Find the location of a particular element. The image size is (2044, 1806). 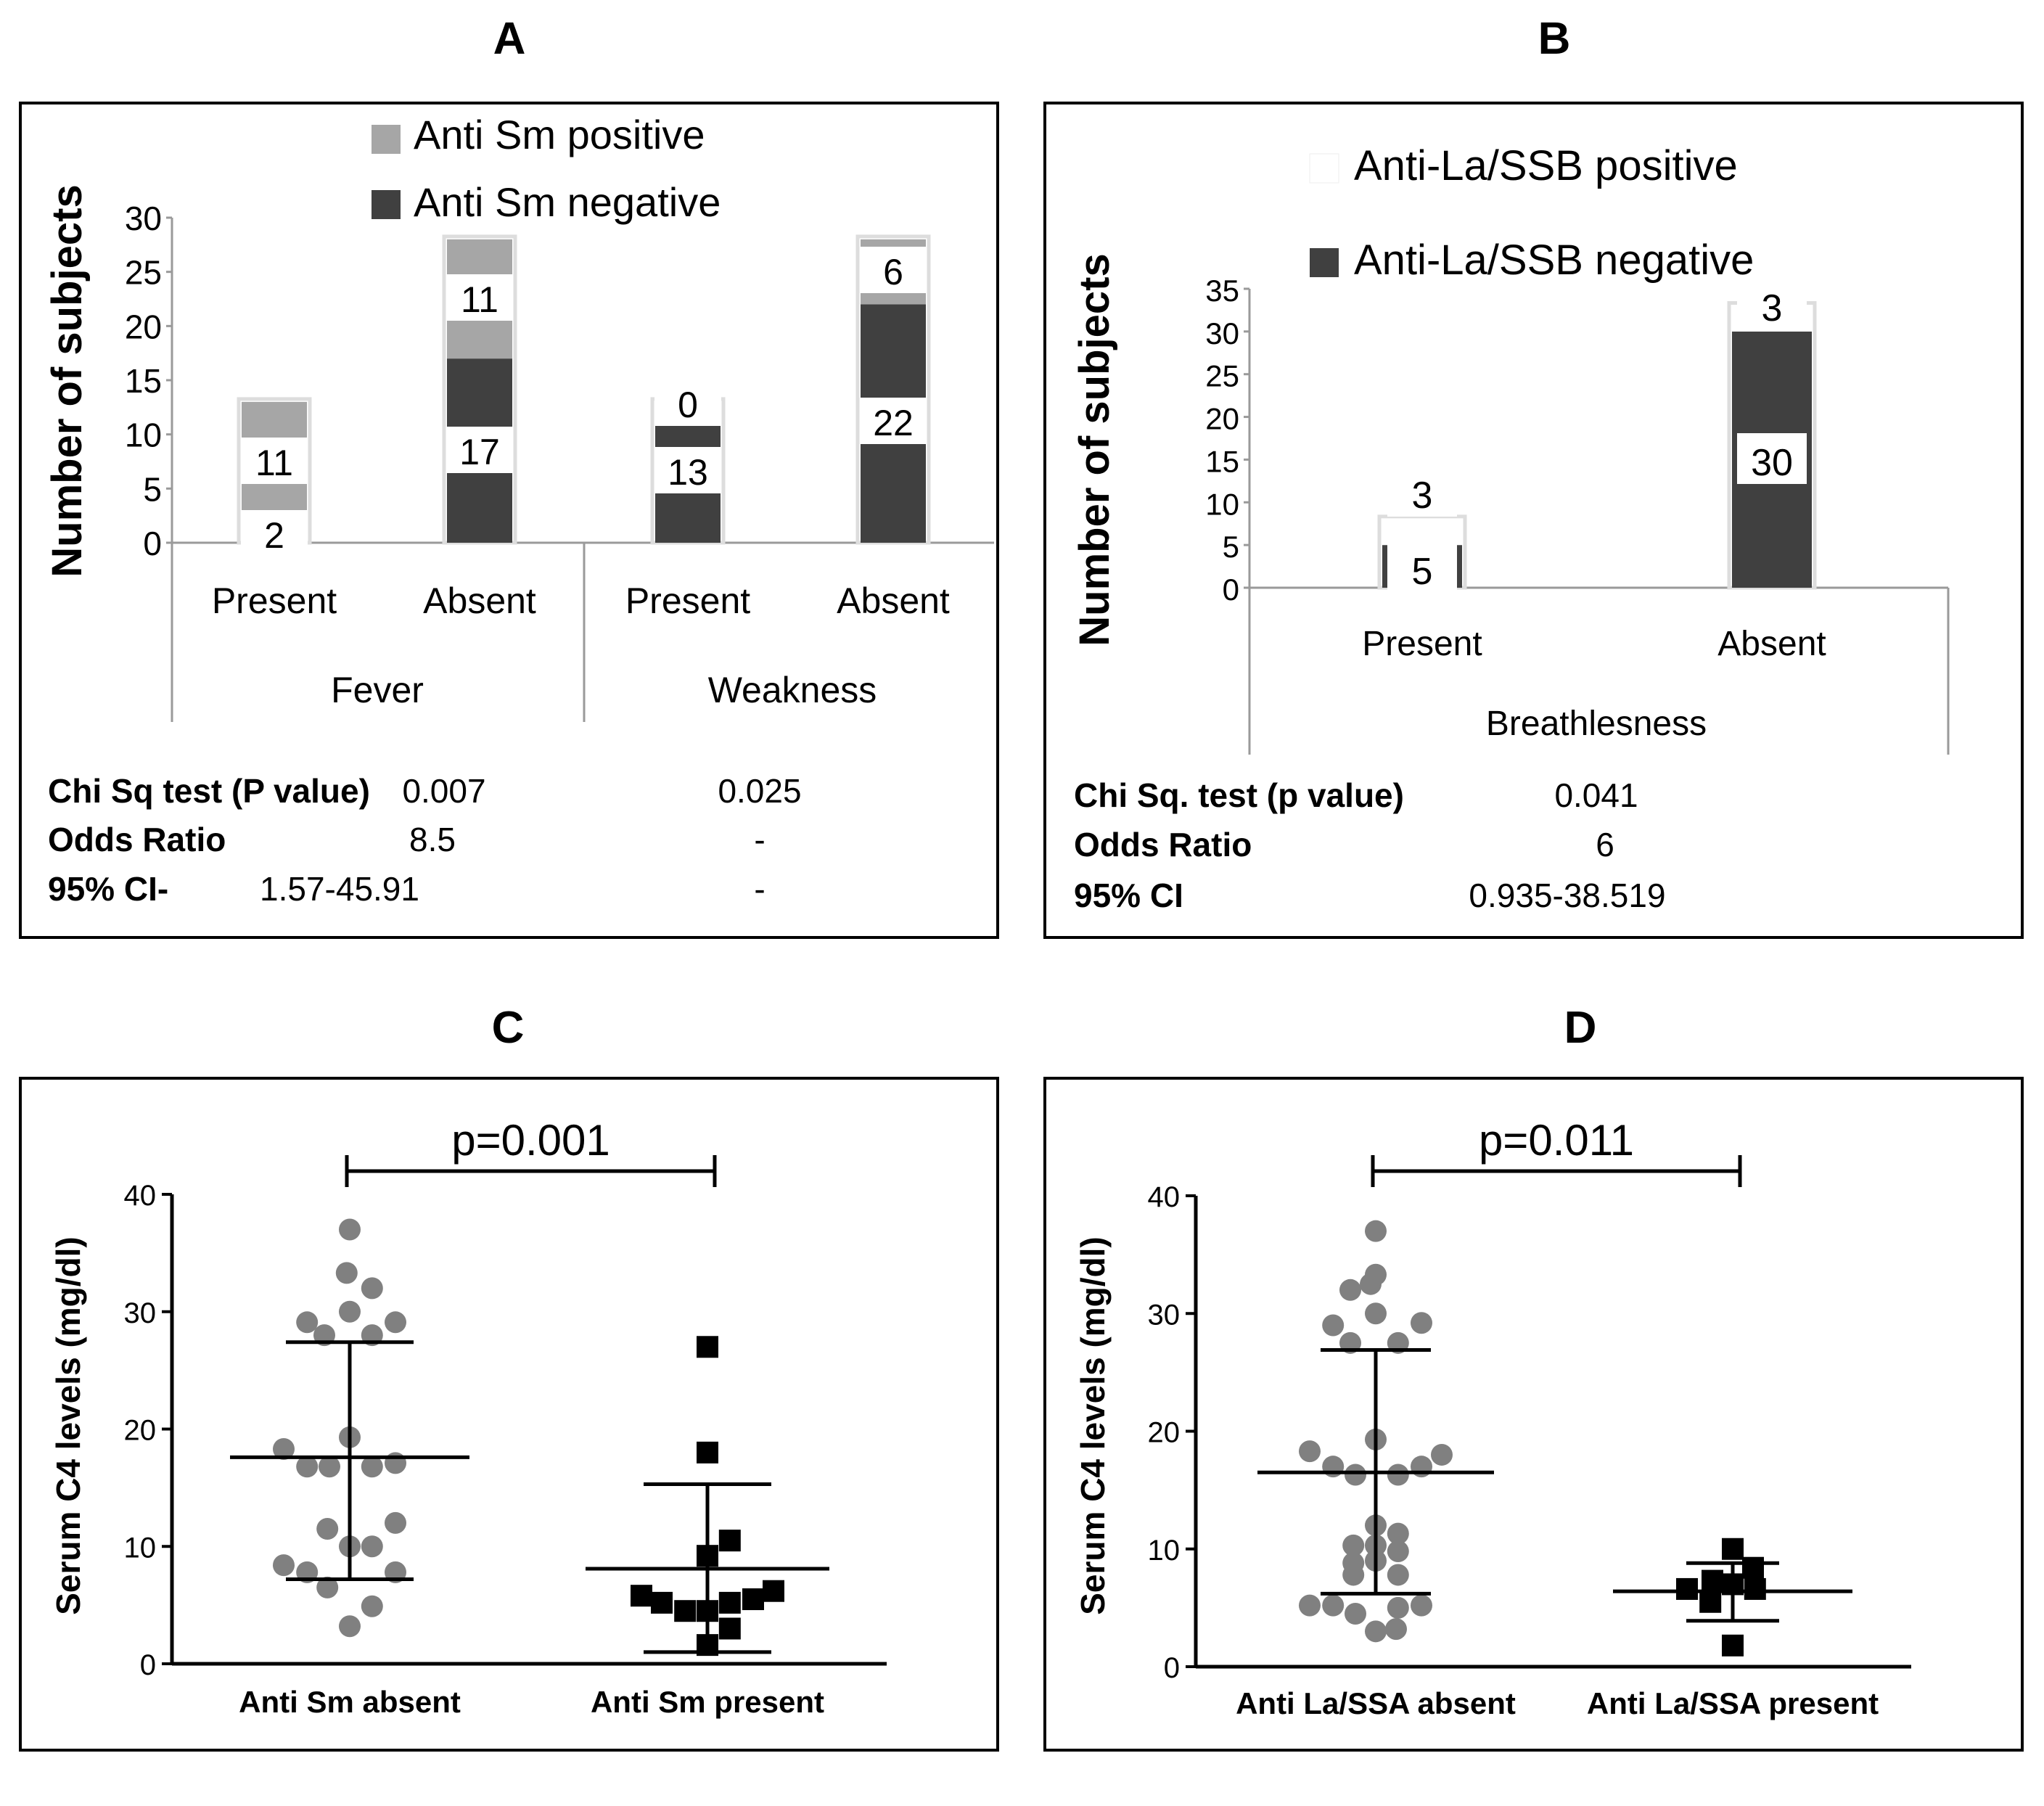

stats-odds-fever: 8.5 is located at coordinates (432, 839).